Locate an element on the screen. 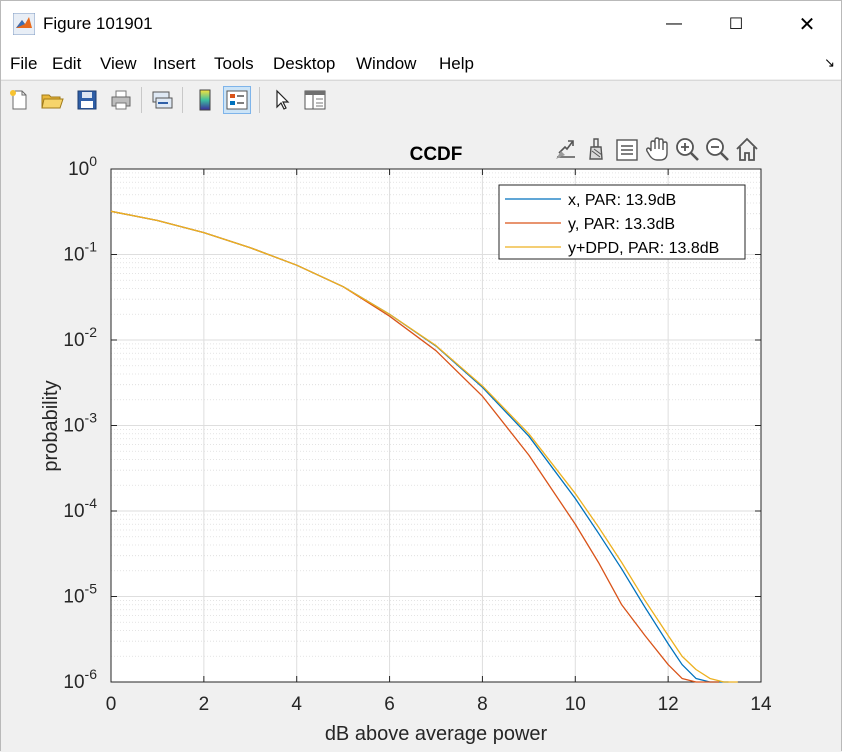  x-axis-label: dB above average power is located at coordinates (436, 734).